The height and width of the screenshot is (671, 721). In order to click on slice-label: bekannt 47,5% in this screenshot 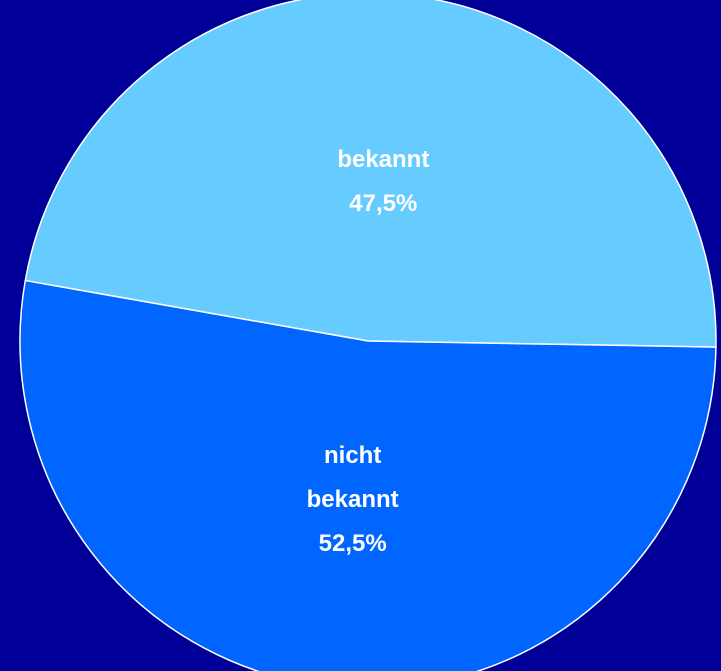, I will do `click(383, 182)`.